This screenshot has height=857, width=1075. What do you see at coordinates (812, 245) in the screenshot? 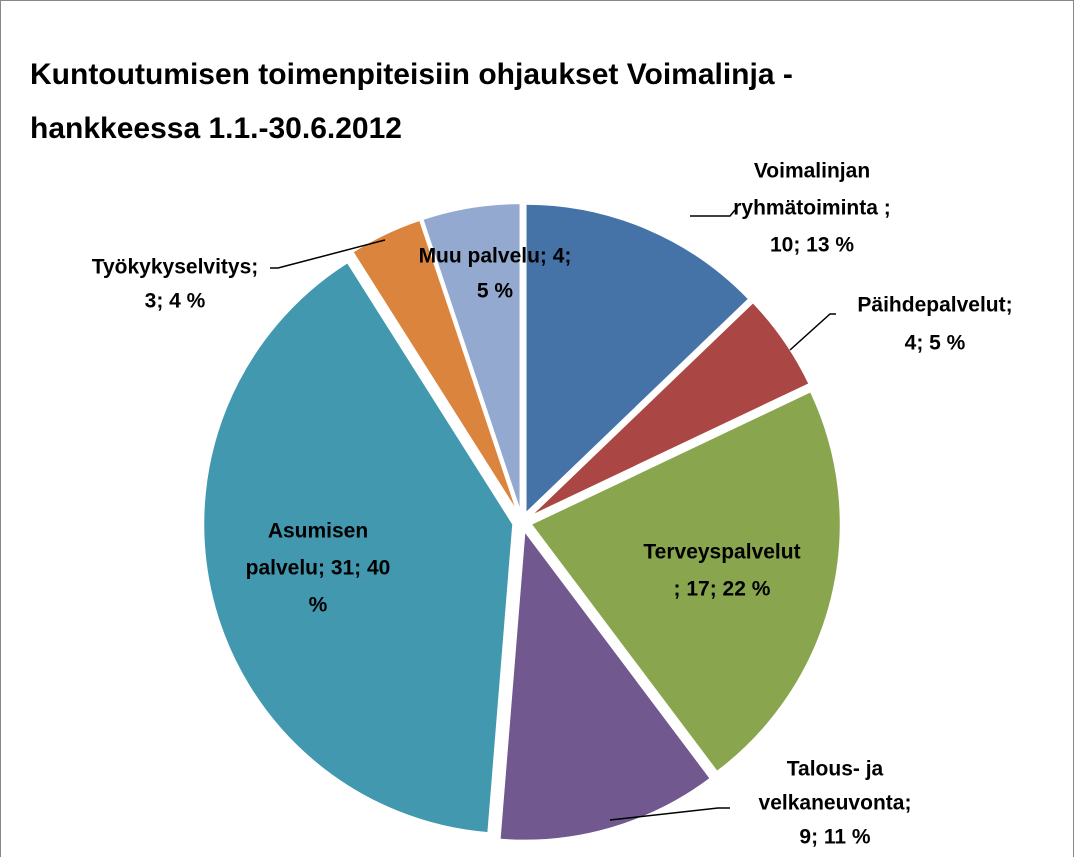
I see `data-label: 10; 13 %` at bounding box center [812, 245].